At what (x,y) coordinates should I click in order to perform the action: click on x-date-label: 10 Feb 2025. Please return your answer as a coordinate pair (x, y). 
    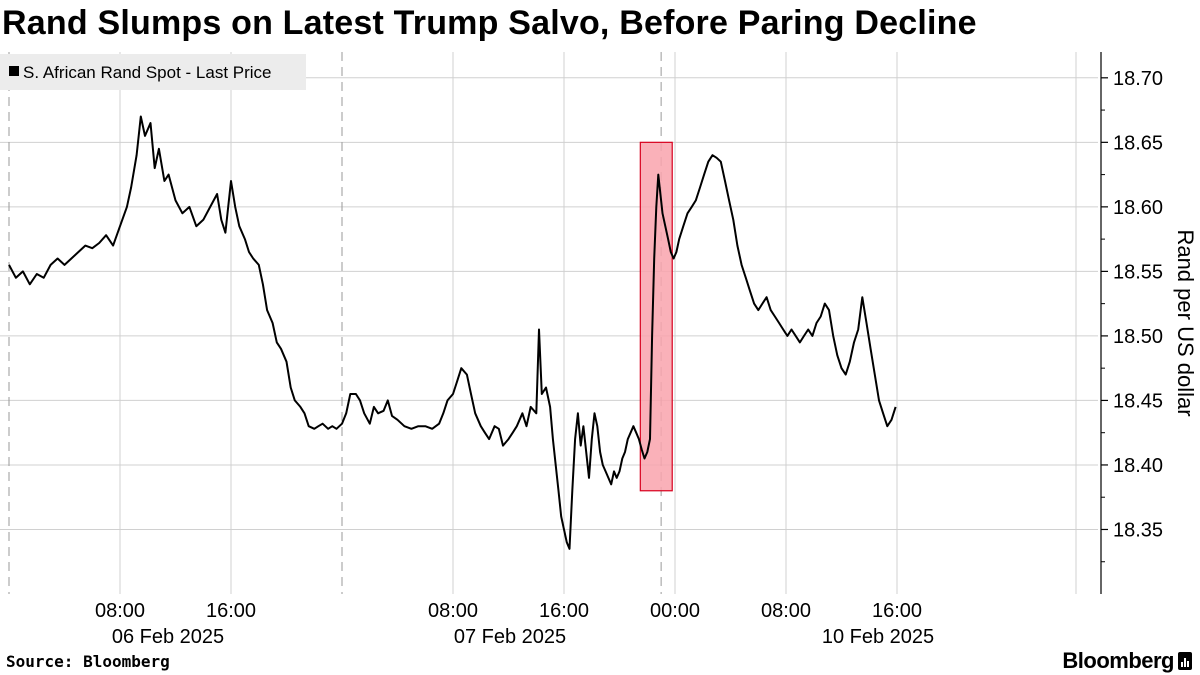
    Looking at the image, I should click on (878, 637).